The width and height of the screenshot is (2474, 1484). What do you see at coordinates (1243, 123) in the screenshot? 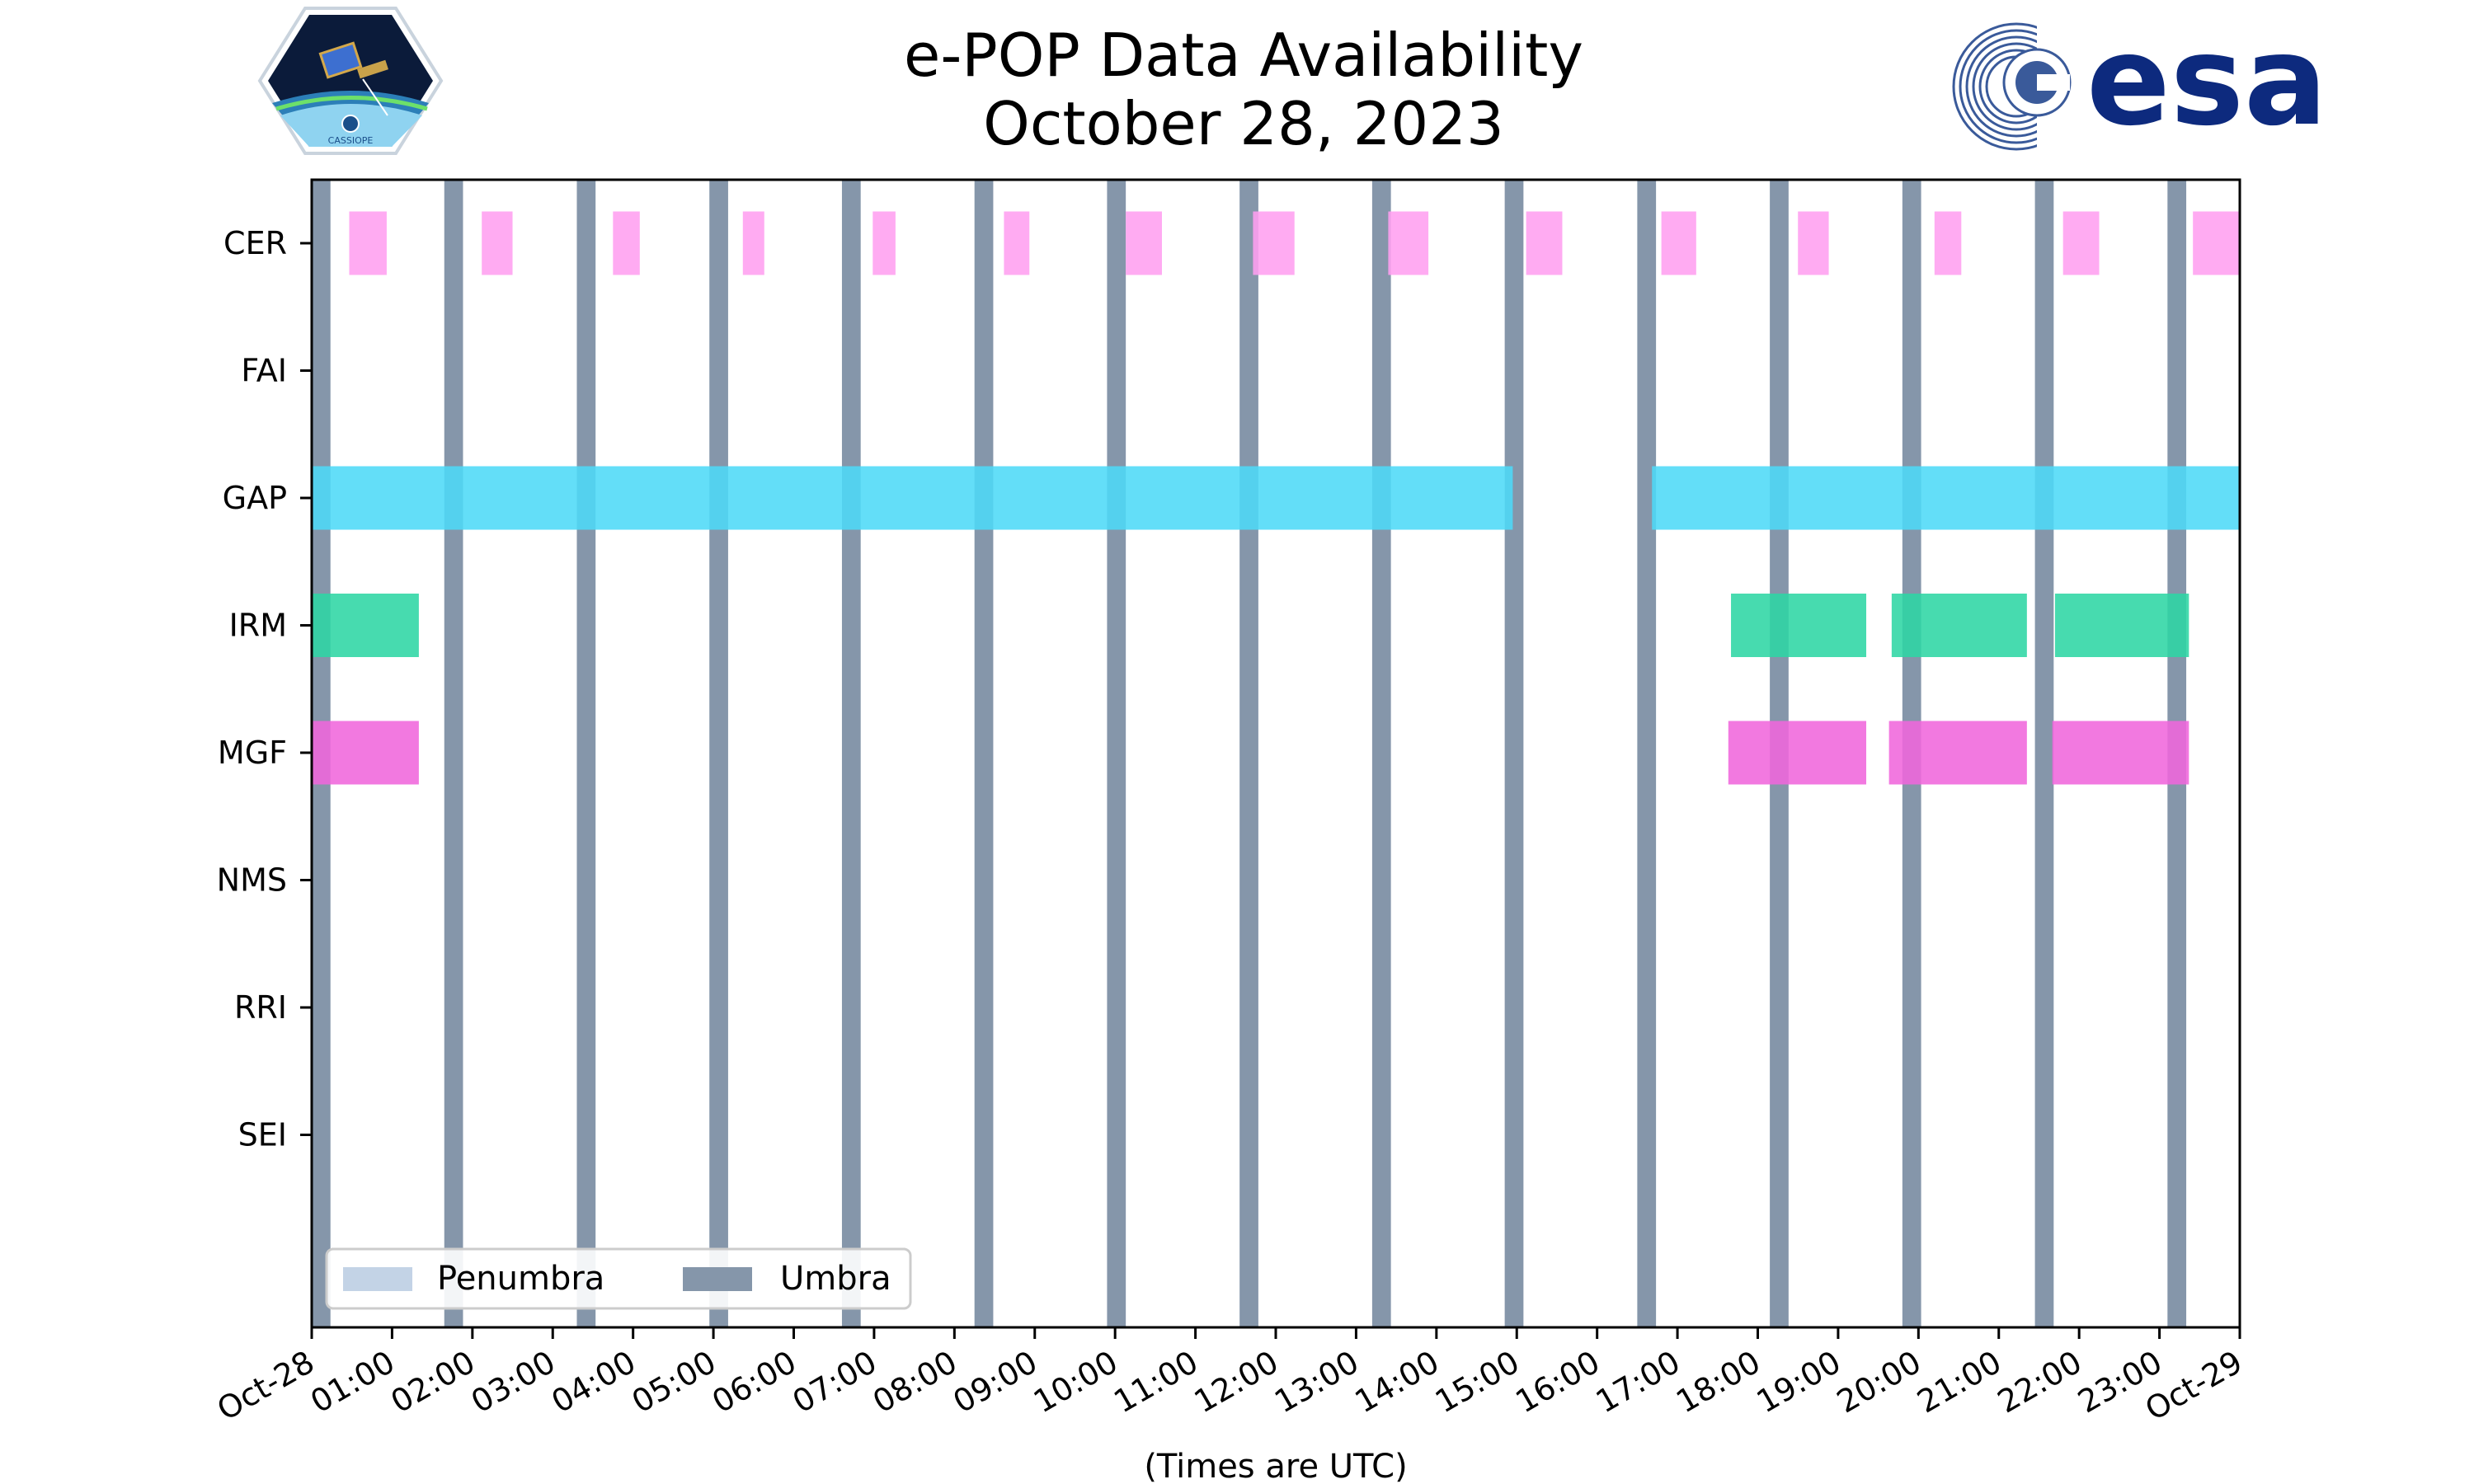
I see `chart-title-line2: October 28, 2023` at bounding box center [1243, 123].